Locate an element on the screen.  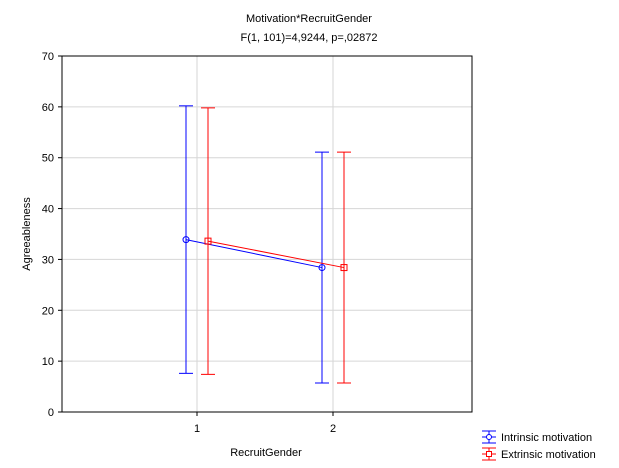
legend-item-intrinsic: Intrinsic motivation is located at coordinates (537, 437).